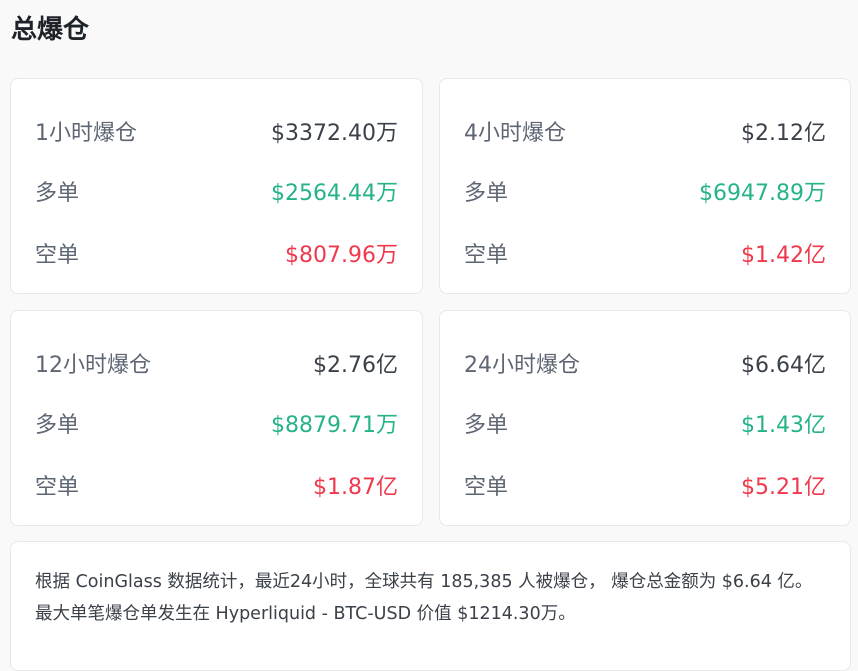 The height and width of the screenshot is (671, 858). I want to click on total-value: $6.64亿, so click(783, 365).